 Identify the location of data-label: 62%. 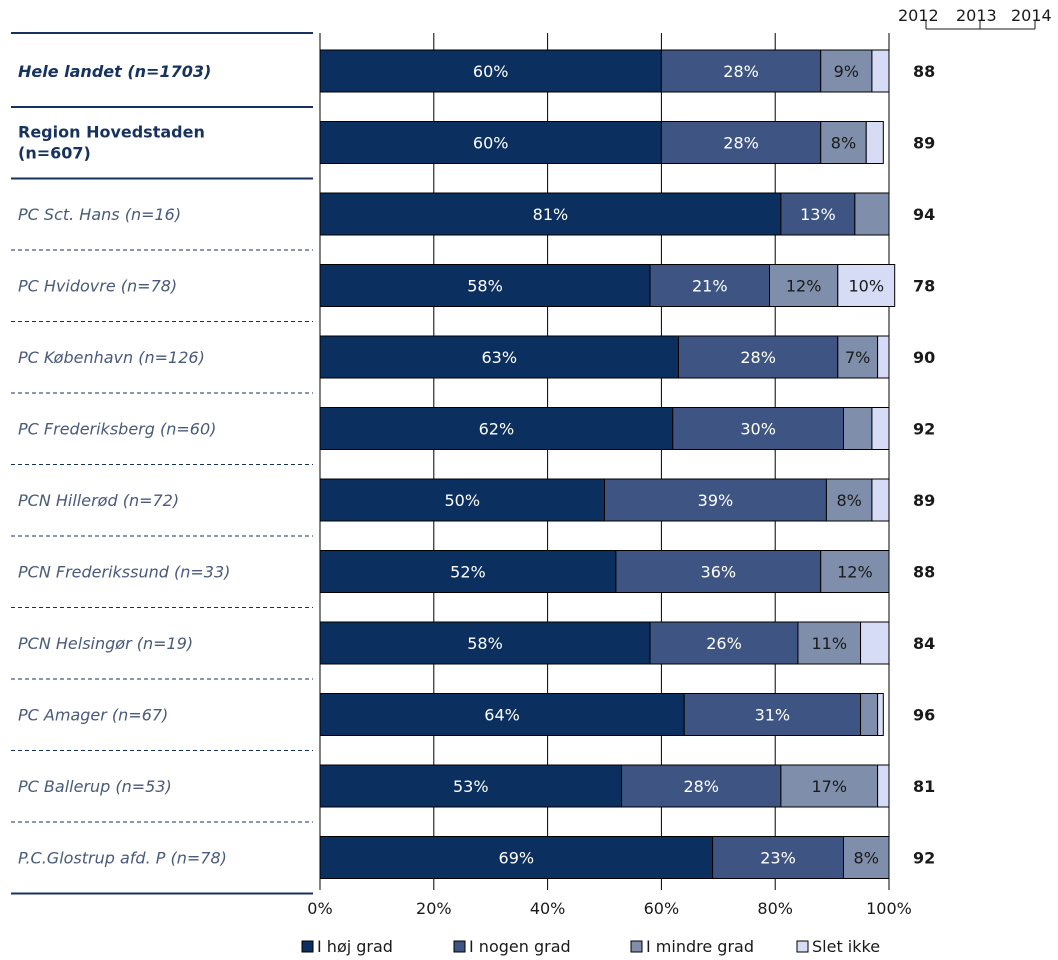
(497, 429).